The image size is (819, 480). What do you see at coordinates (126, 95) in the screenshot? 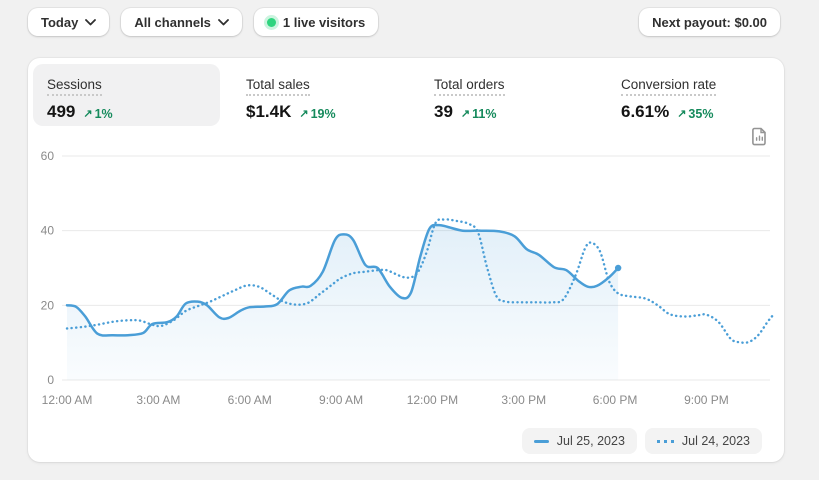
I see `metric-tab-sessions: Sessions 499 ↗ 1%` at bounding box center [126, 95].